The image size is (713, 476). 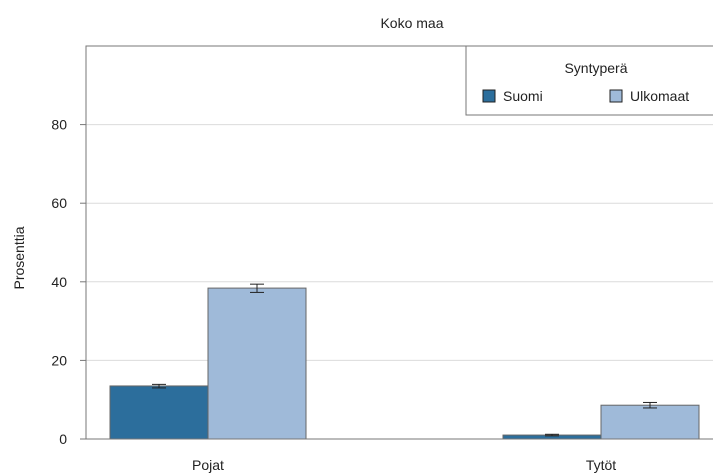 I want to click on y-tick-label: 40, so click(x=59, y=282).